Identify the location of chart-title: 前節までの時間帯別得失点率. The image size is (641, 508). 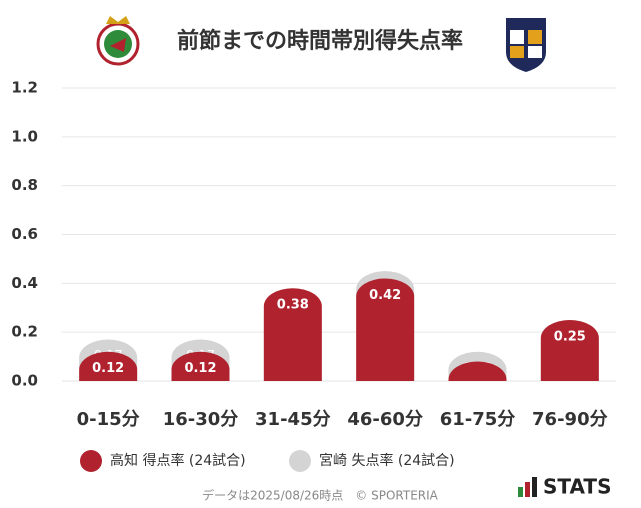
(320, 41).